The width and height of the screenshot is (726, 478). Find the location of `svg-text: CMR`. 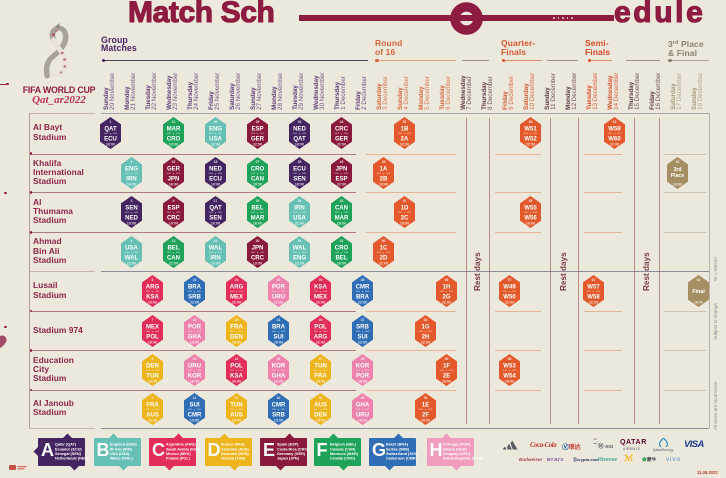

svg-text: CMR is located at coordinates (279, 406).